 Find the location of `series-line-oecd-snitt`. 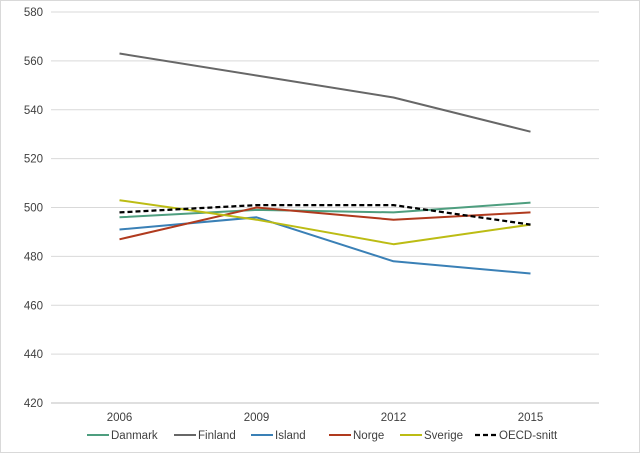

series-line-oecd-snitt is located at coordinates (325, 214).